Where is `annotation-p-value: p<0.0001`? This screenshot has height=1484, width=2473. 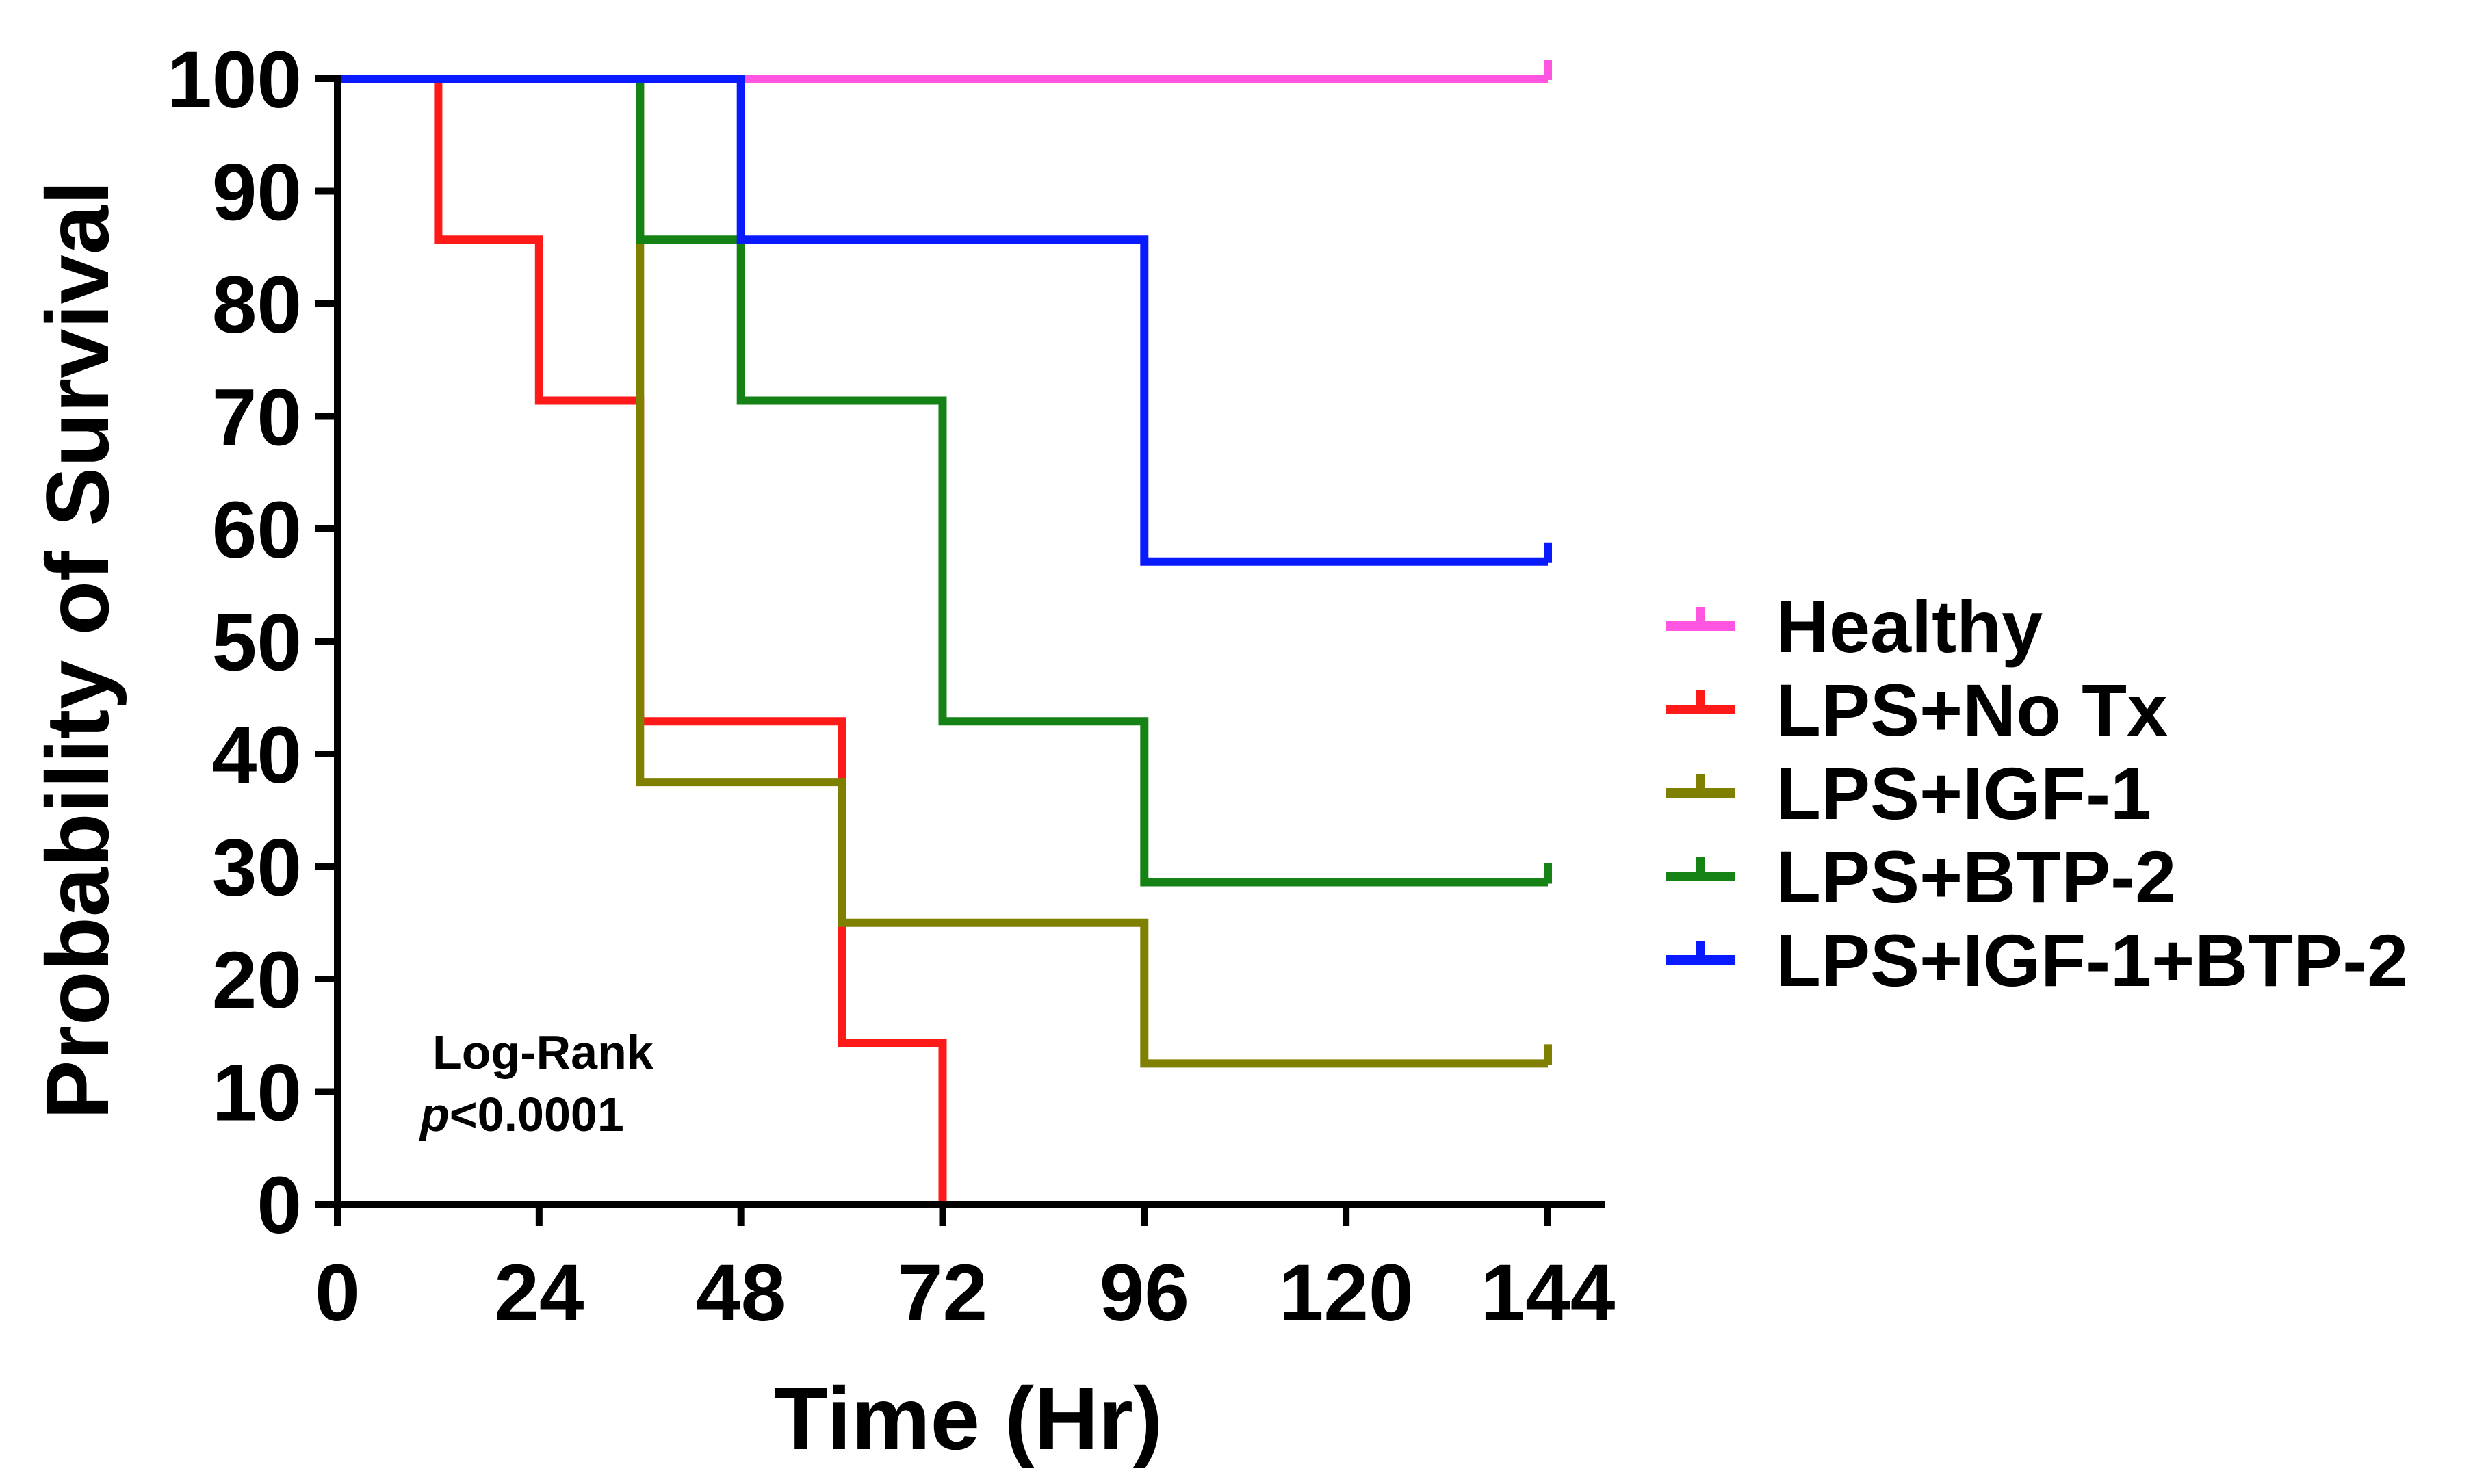 annotation-p-value: p<0.0001 is located at coordinates (521, 1114).